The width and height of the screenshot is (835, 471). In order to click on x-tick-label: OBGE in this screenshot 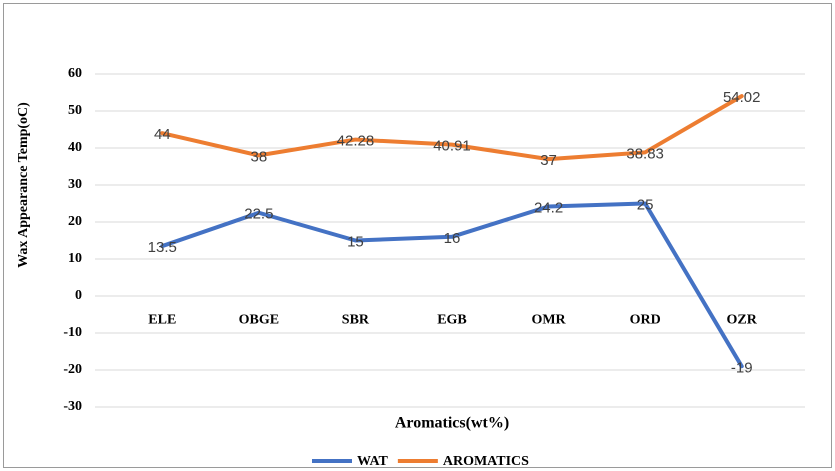, I will do `click(259, 319)`.